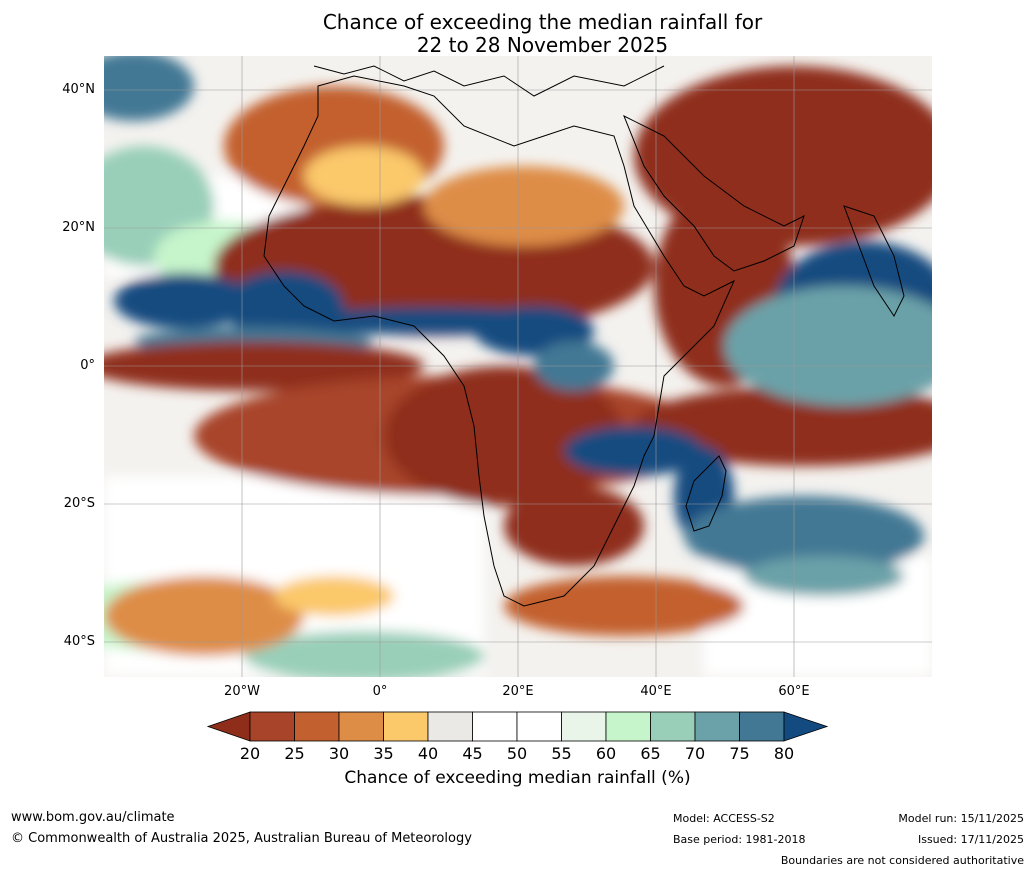 The width and height of the screenshot is (1035, 873). I want to click on colorbar-low-extension, so click(228, 726).